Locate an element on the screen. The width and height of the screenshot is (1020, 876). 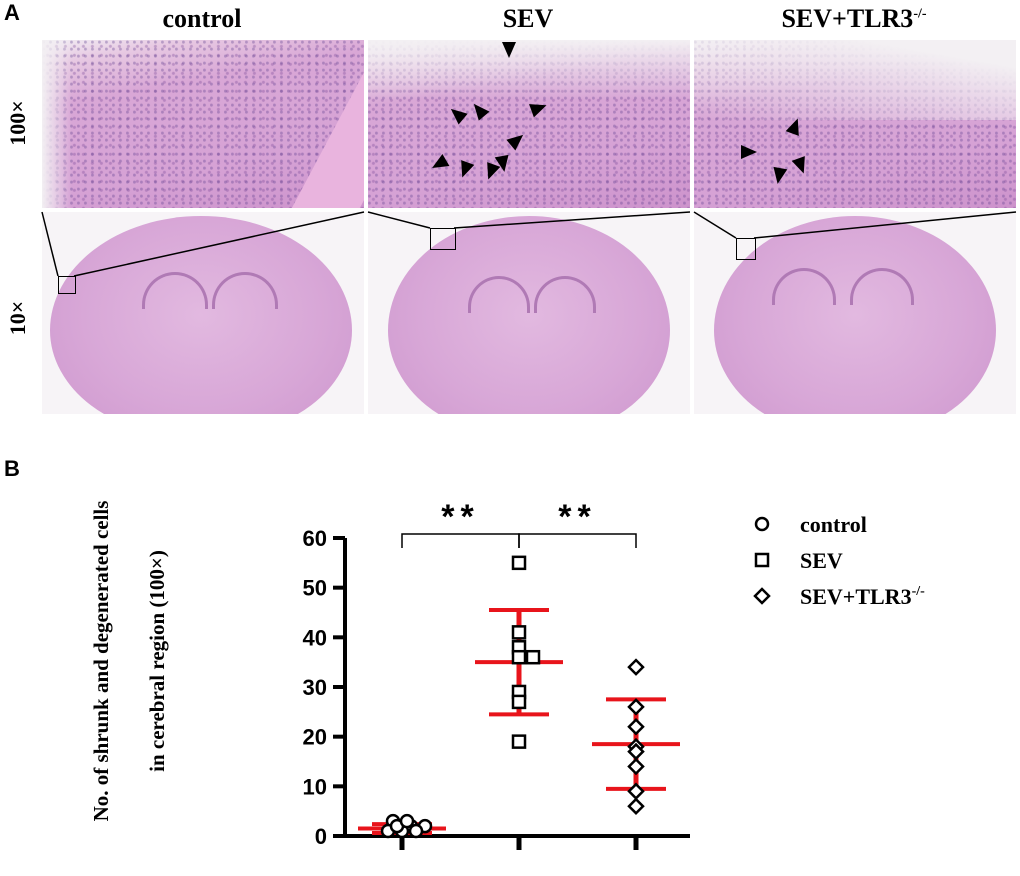
panel-a-label: A is located at coordinates (12, 12).